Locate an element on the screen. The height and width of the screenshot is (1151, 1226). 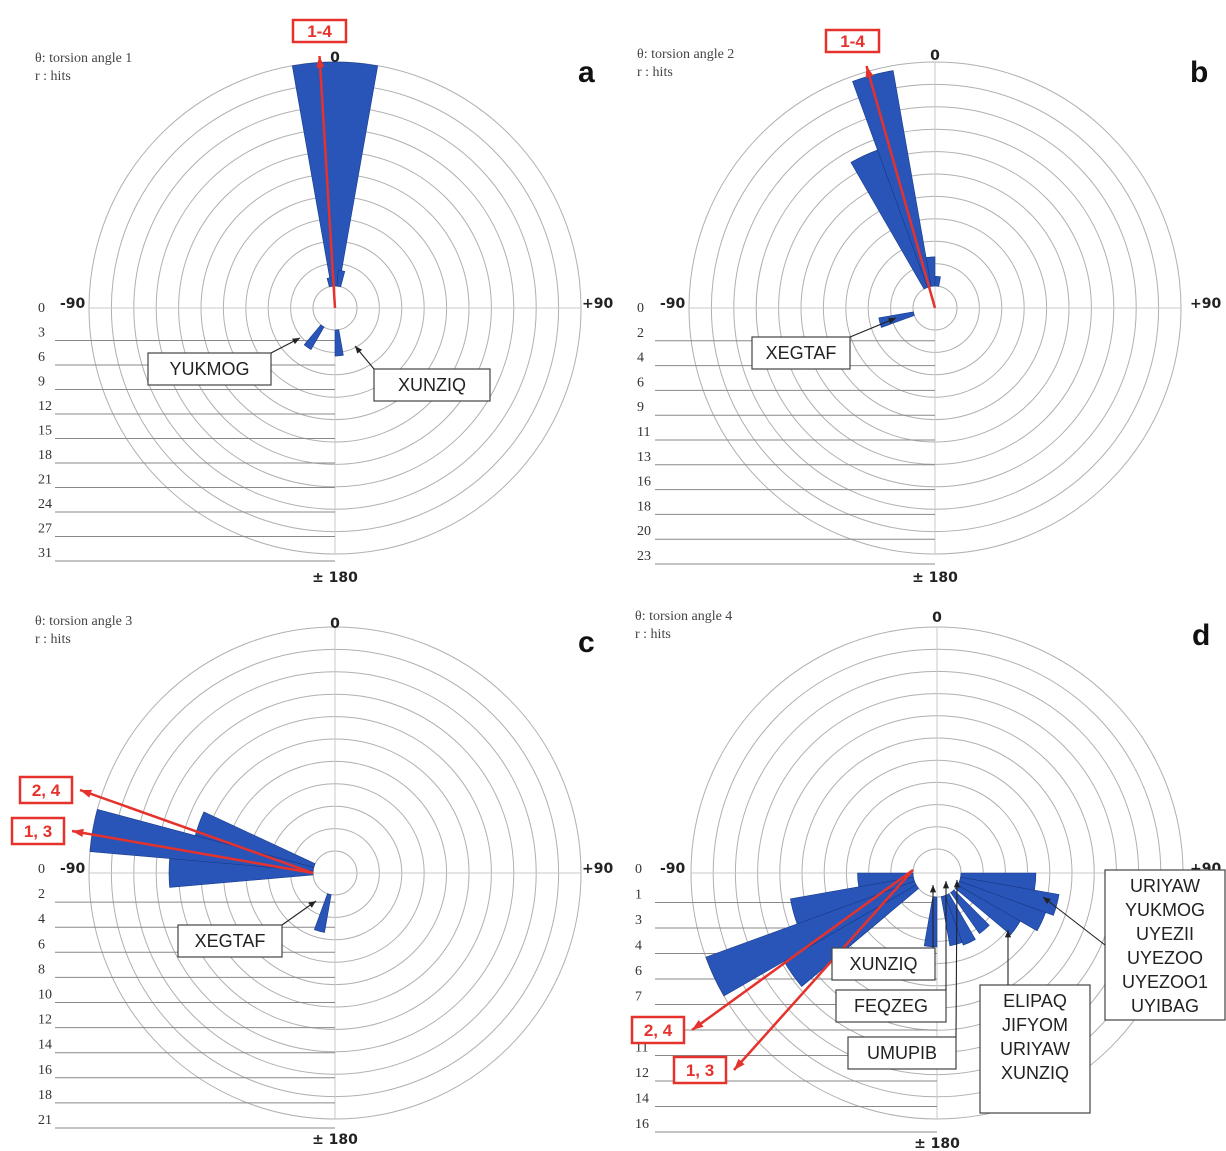
r-tick-label: 0 is located at coordinates (41, 869).